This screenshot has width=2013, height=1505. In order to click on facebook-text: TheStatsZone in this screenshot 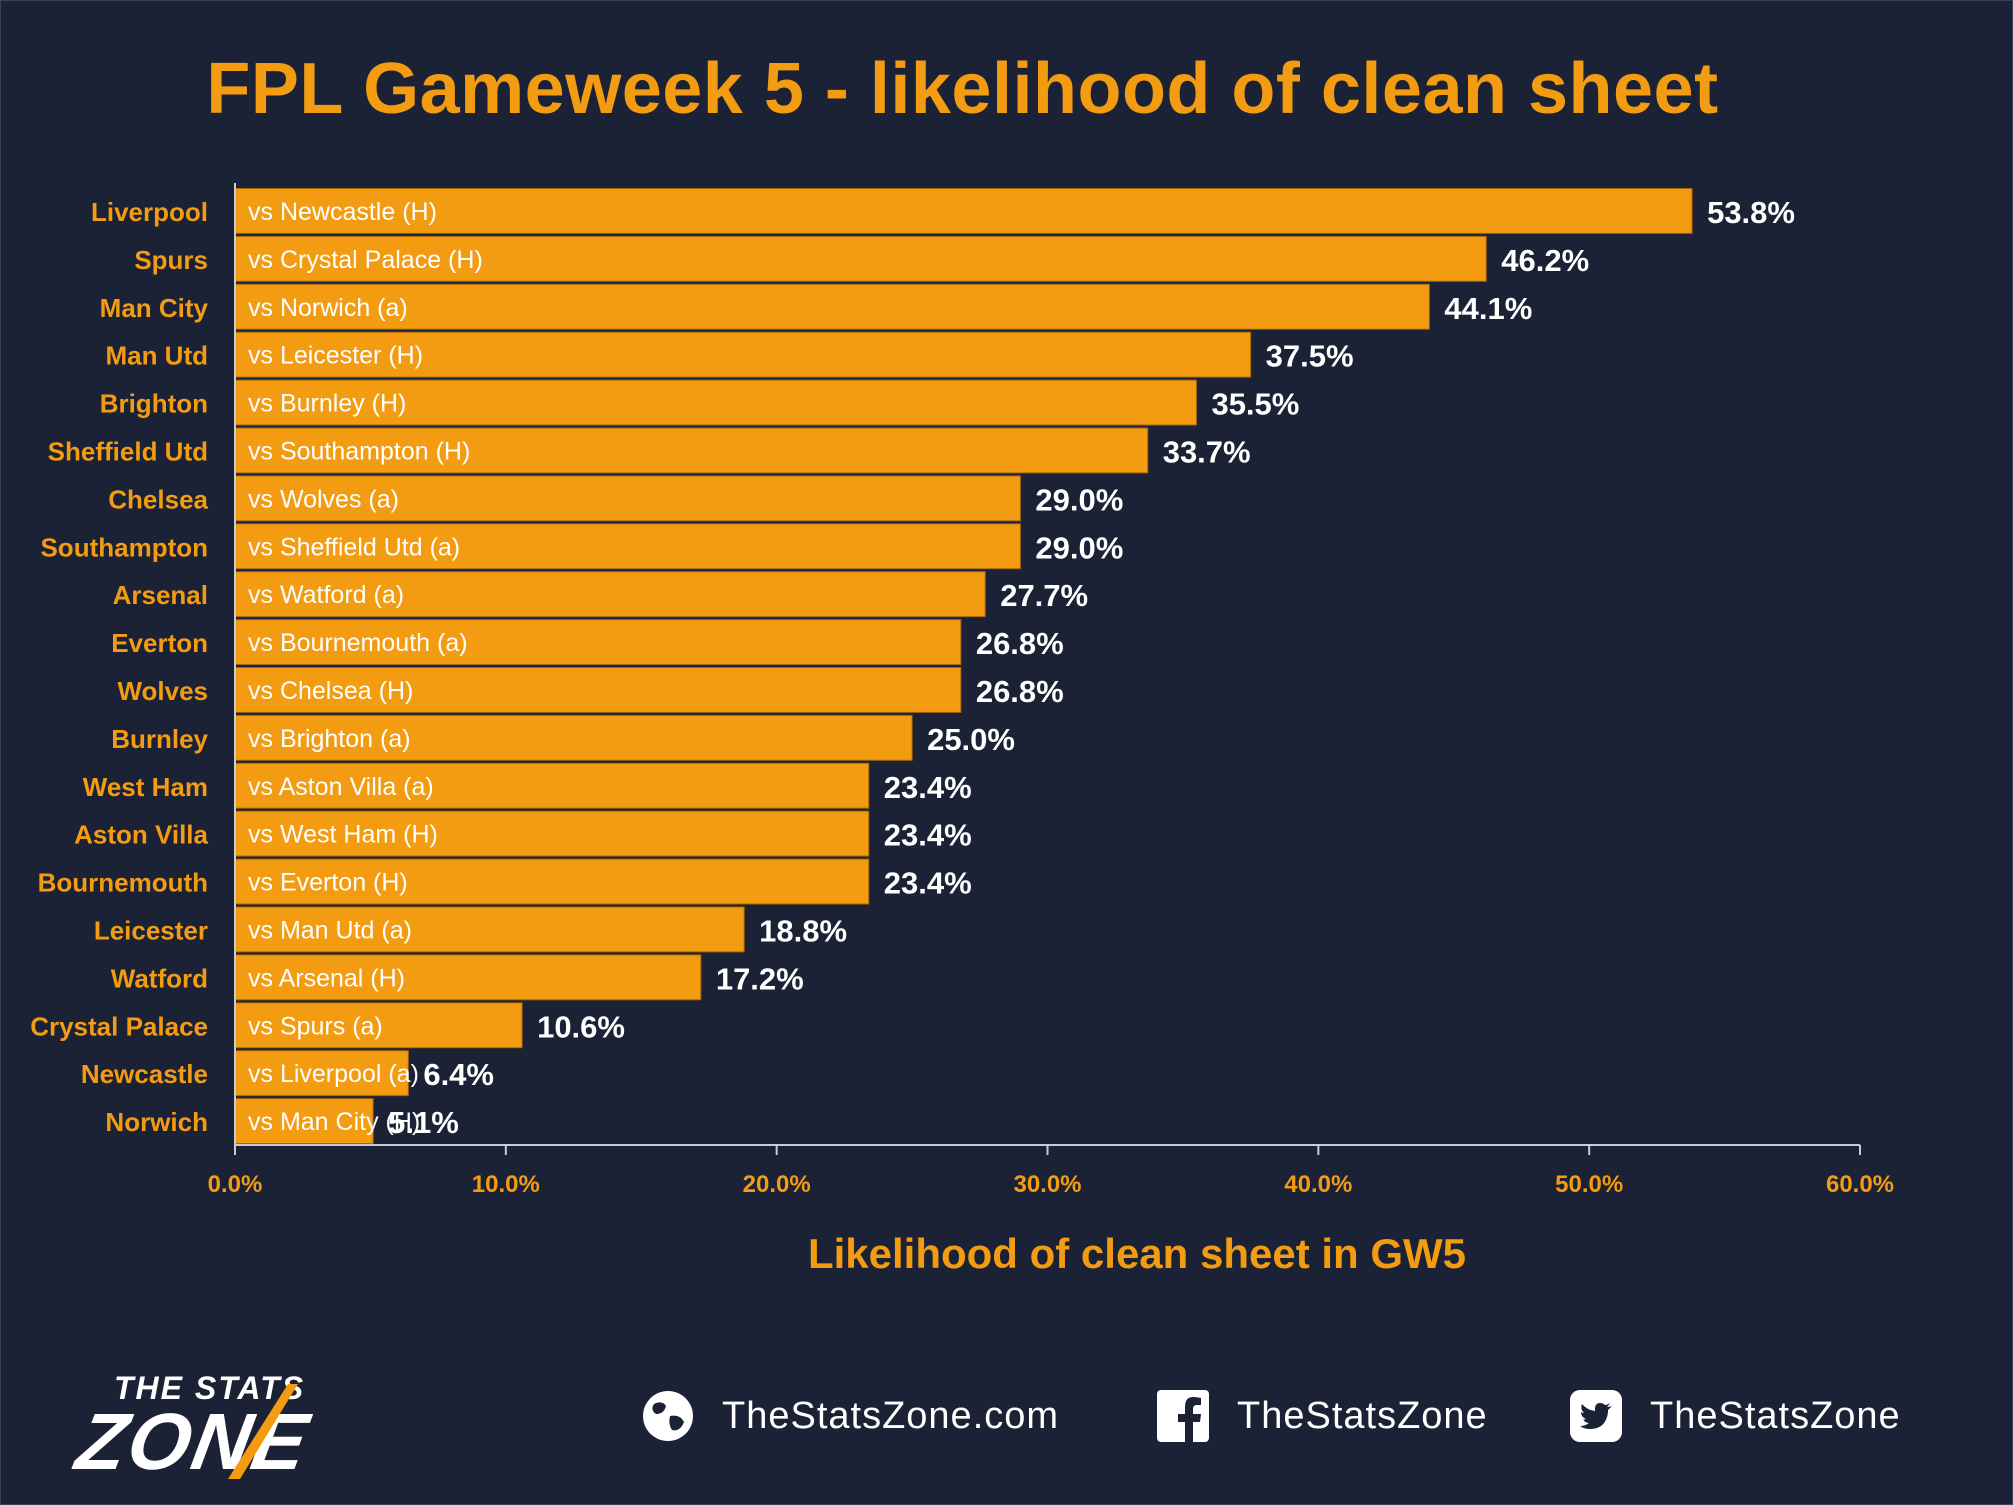, I will do `click(1362, 1415)`.